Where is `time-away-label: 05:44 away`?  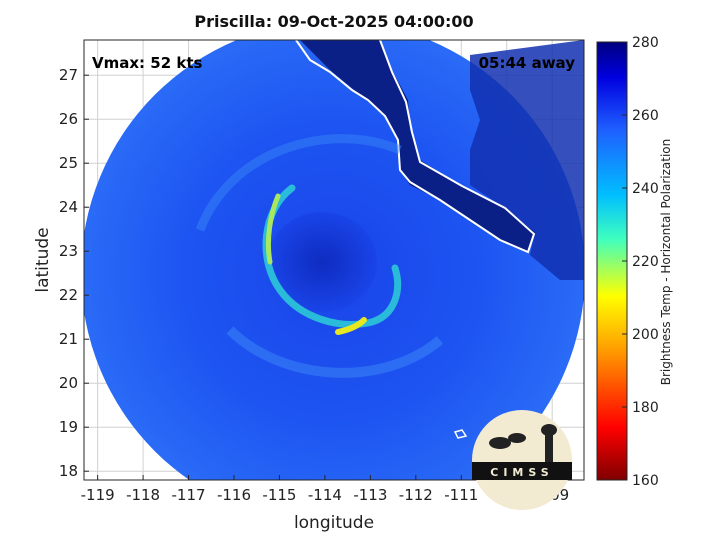 time-away-label: 05:44 away is located at coordinates (527, 63).